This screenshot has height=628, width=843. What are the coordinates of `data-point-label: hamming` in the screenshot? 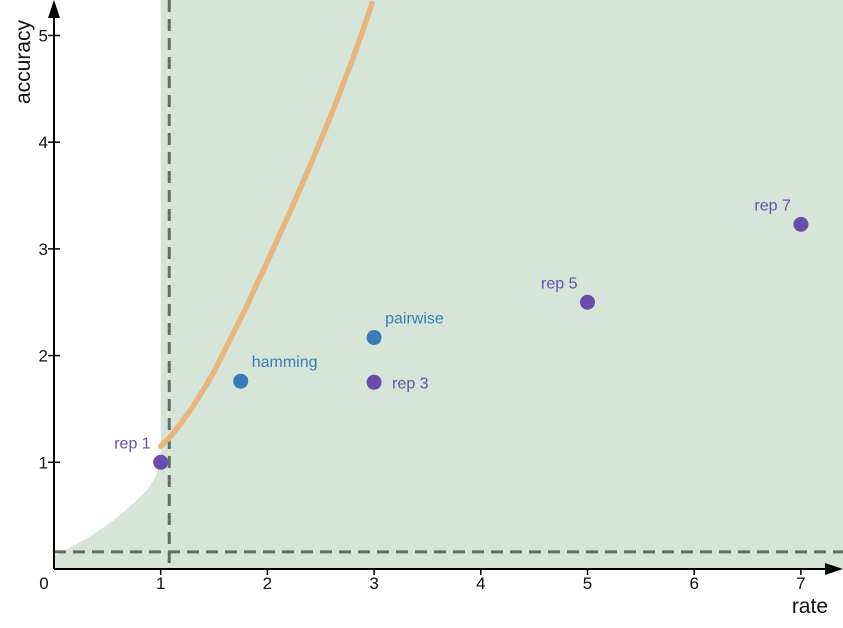 It's located at (285, 362).